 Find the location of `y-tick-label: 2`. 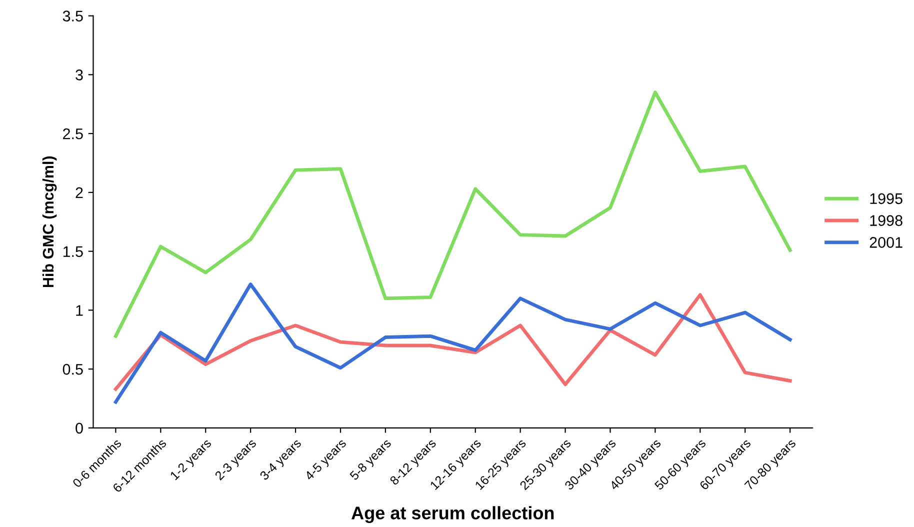

y-tick-label: 2 is located at coordinates (79, 192).